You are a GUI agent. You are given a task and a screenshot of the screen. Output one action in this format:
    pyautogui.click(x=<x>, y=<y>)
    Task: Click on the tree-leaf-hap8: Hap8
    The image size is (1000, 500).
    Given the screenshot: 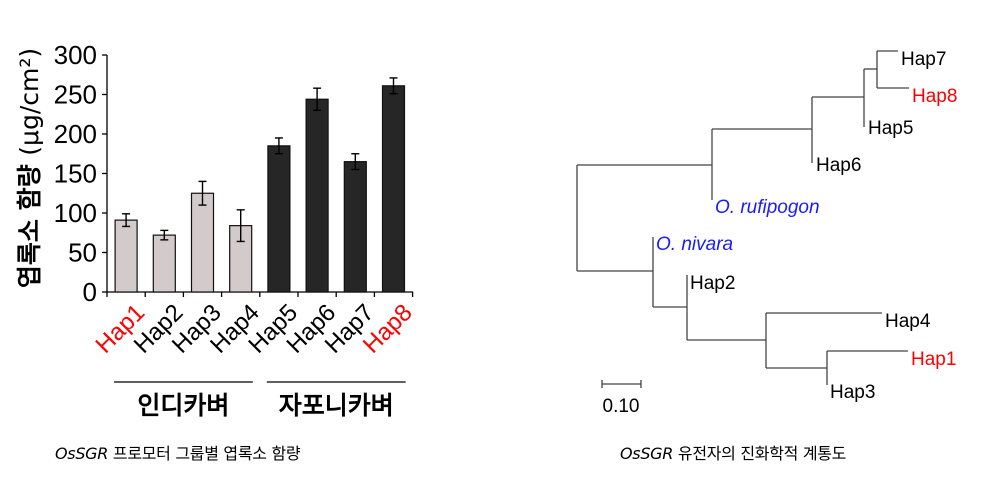 What is the action you would take?
    pyautogui.click(x=934, y=96)
    